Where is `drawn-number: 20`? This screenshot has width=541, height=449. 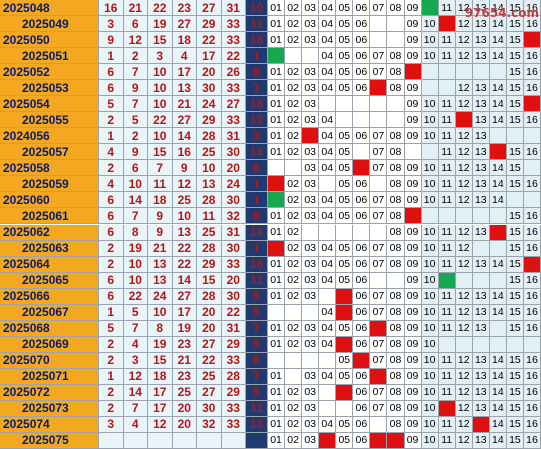
drawn-number: 20 is located at coordinates (209, 312).